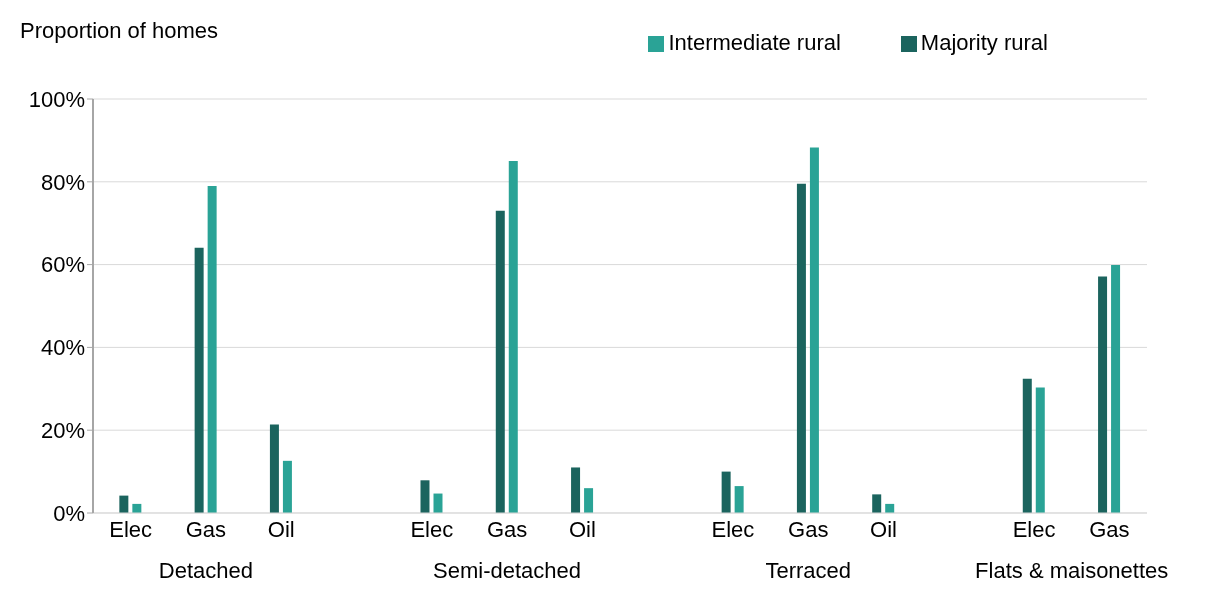 The image size is (1222, 599). Describe the element at coordinates (62, 348) in the screenshot. I see `y-tick-label: 40%` at that location.